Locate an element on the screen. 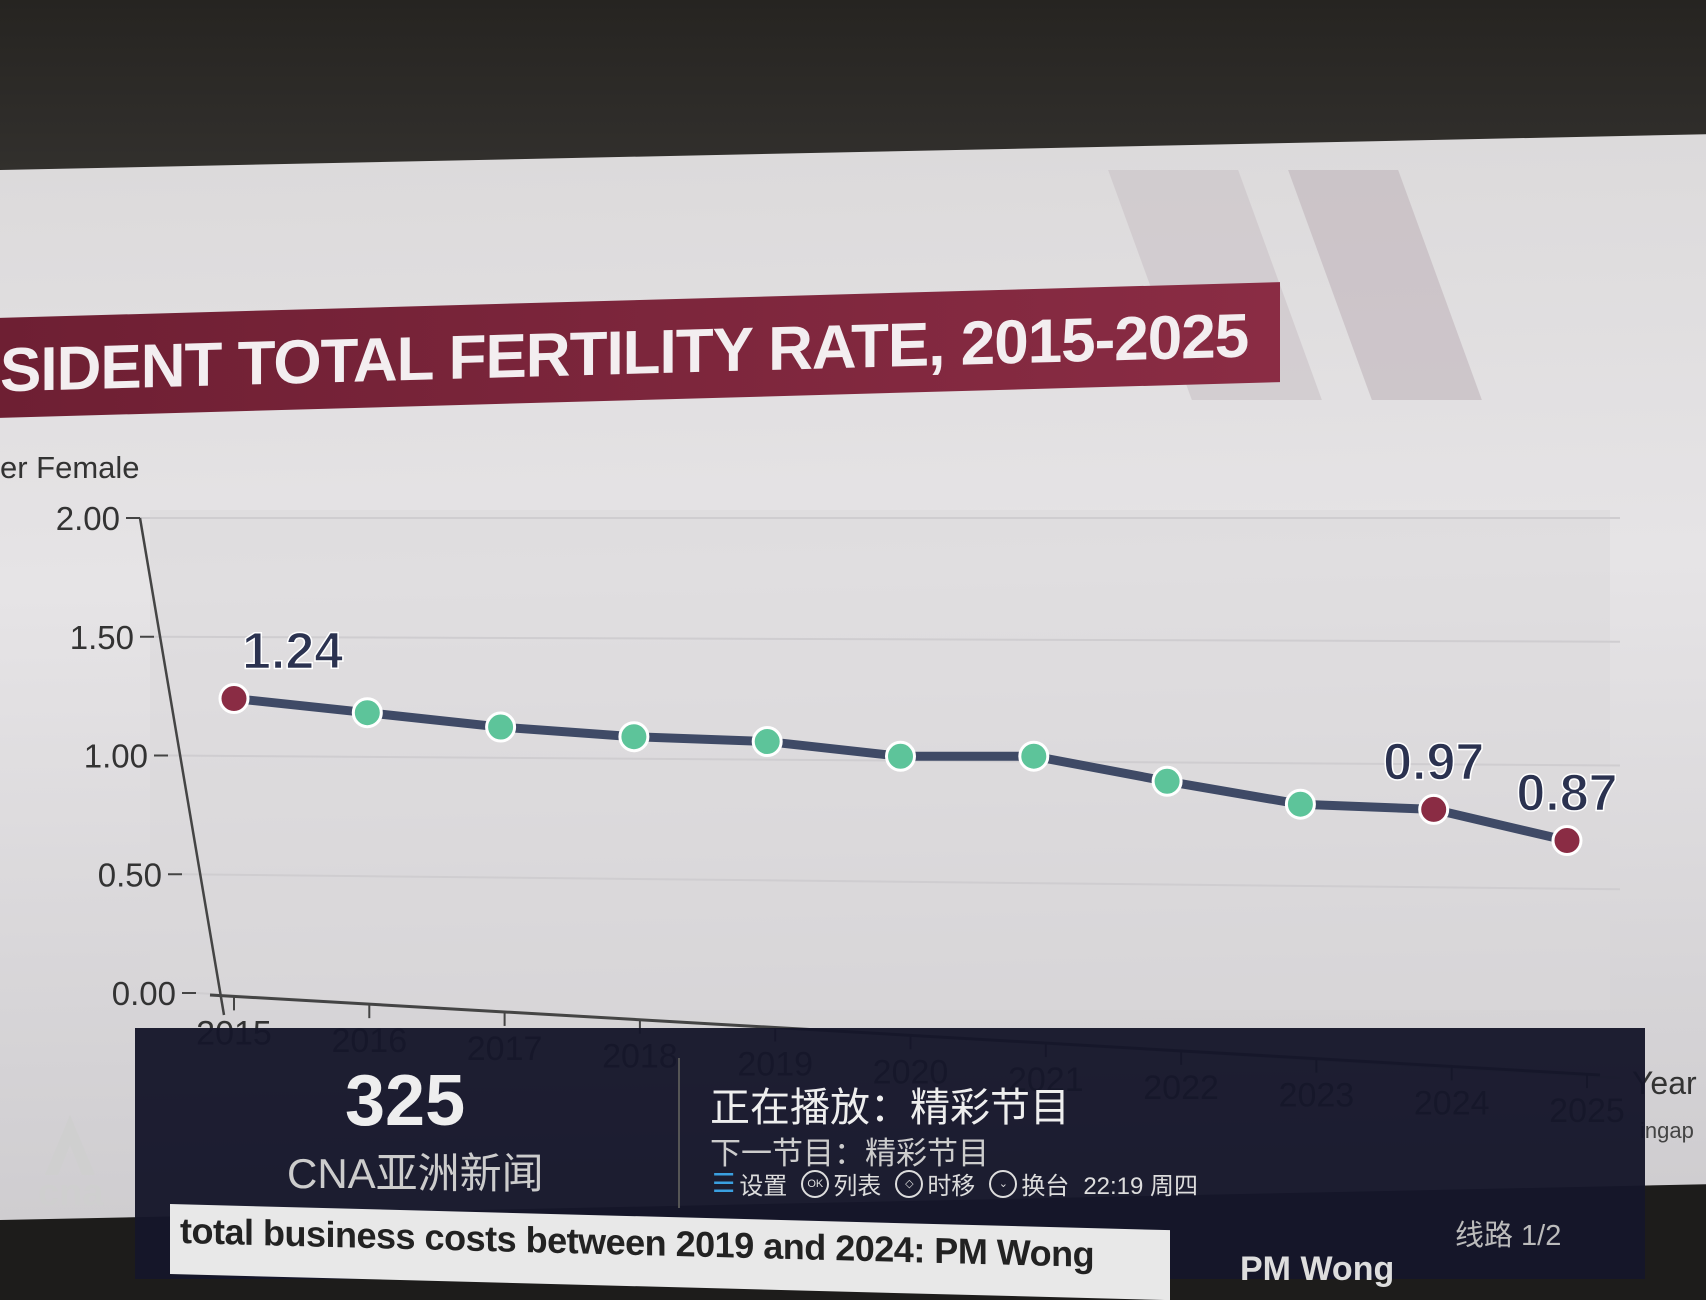 The height and width of the screenshot is (1300, 1706). y-tick-label: 0.50 is located at coordinates (130, 874).